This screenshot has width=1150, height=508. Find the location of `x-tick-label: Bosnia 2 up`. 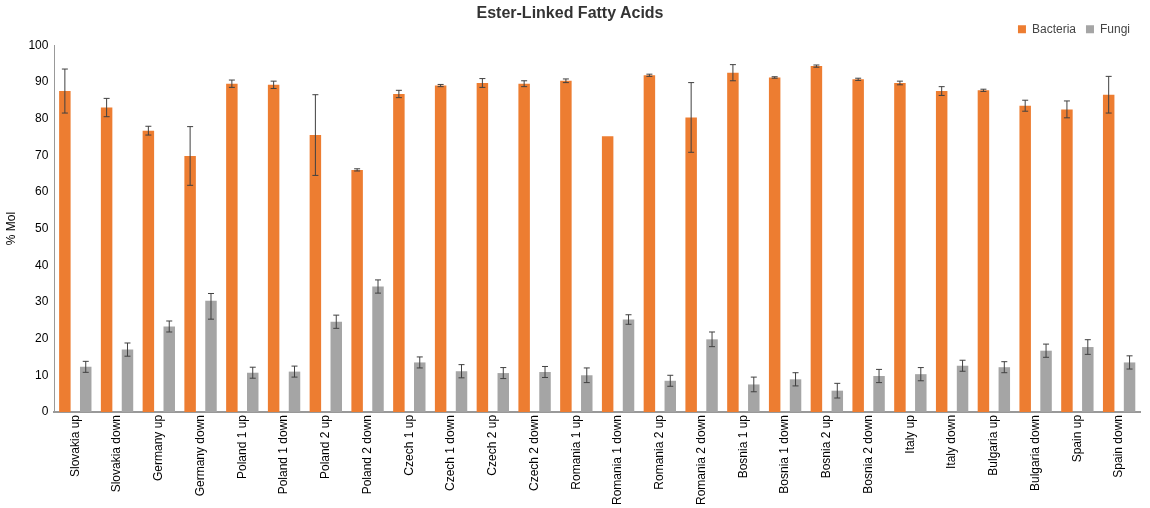

x-tick-label: Bosnia 2 up is located at coordinates (826, 446).